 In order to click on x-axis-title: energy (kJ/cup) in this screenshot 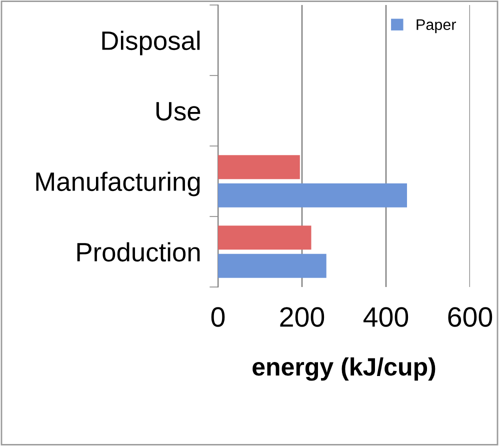, I will do `click(344, 369)`.